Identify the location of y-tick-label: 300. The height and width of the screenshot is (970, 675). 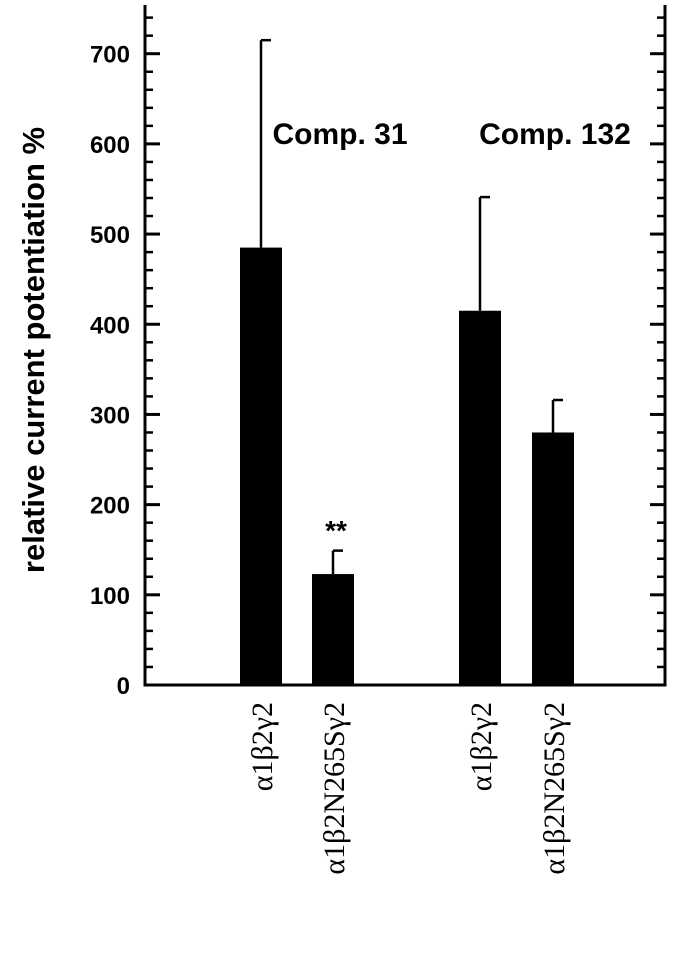
(110, 415).